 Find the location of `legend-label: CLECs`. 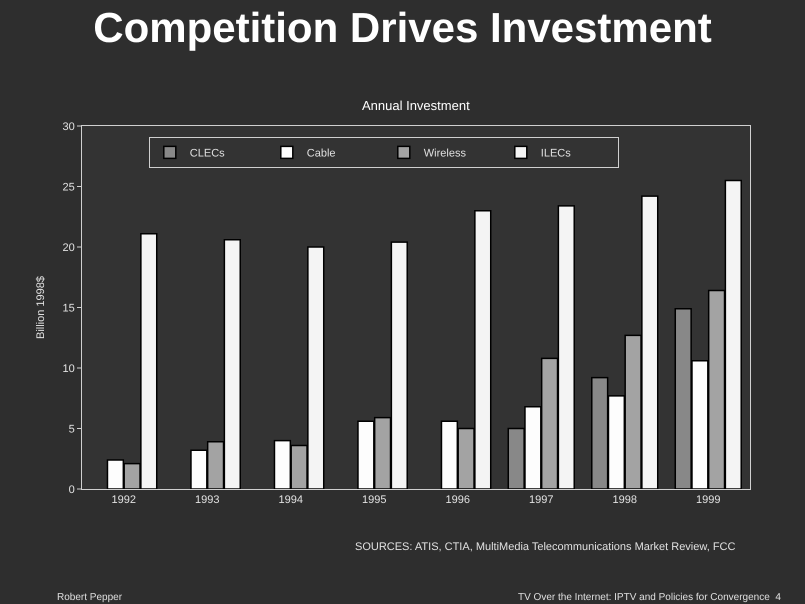

legend-label: CLECs is located at coordinates (208, 154).